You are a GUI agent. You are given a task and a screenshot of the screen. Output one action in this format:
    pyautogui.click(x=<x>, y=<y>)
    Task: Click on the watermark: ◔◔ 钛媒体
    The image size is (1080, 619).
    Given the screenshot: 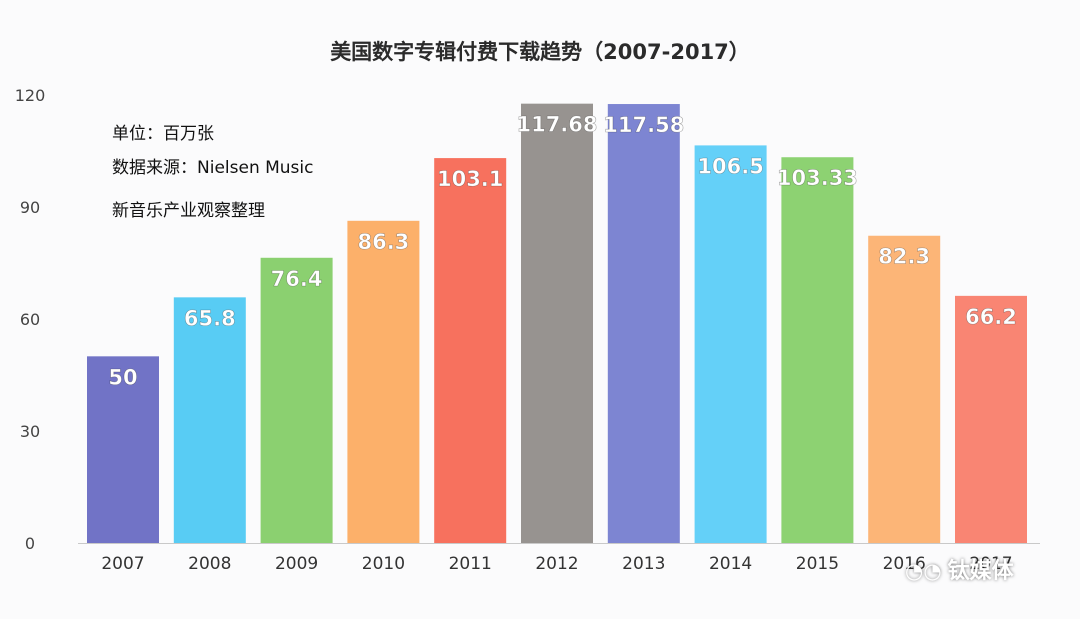 What is the action you would take?
    pyautogui.click(x=959, y=569)
    